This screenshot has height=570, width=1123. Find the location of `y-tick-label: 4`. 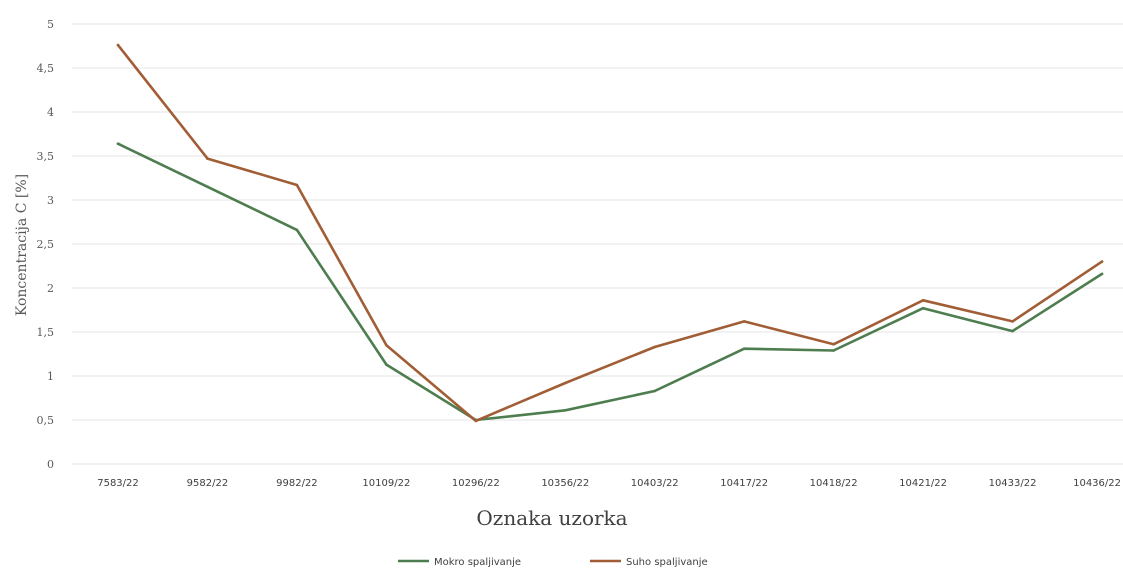

y-tick-label: 4 is located at coordinates (50, 112).